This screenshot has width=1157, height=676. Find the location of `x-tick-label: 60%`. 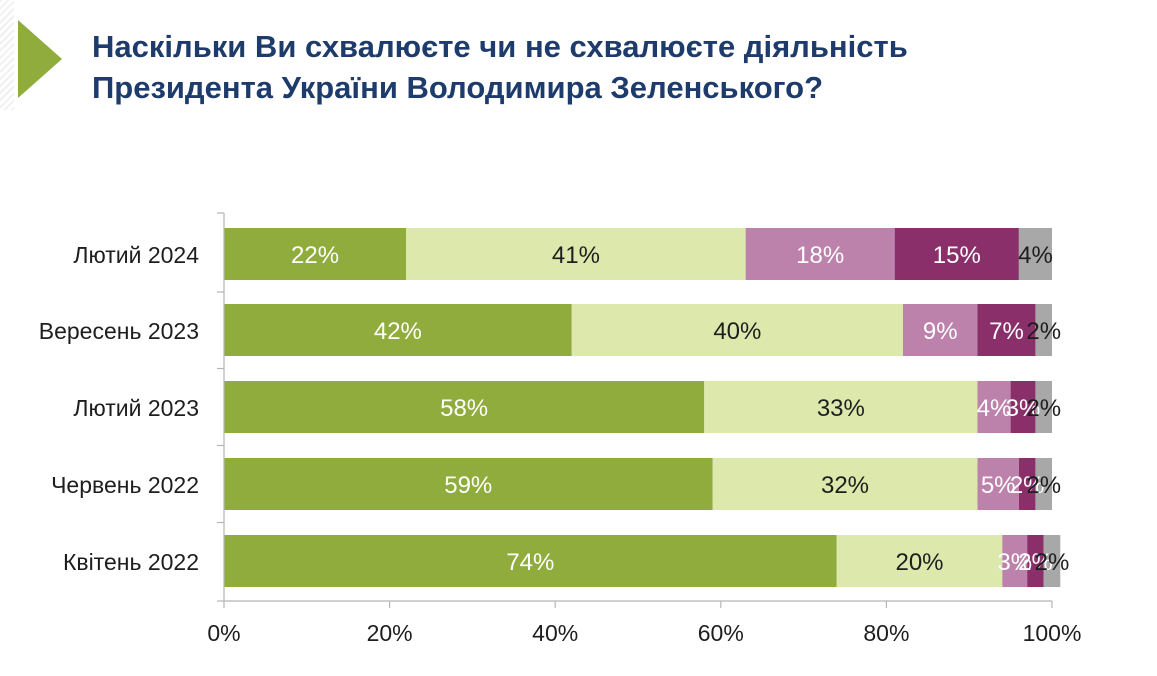

x-tick-label: 60% is located at coordinates (721, 633).